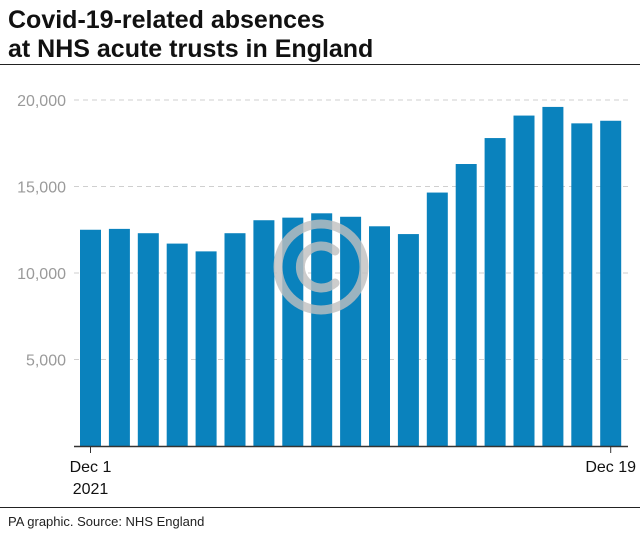 The height and width of the screenshot is (536, 640). What do you see at coordinates (41, 101) in the screenshot?
I see `y-tick-label: 20,000` at bounding box center [41, 101].